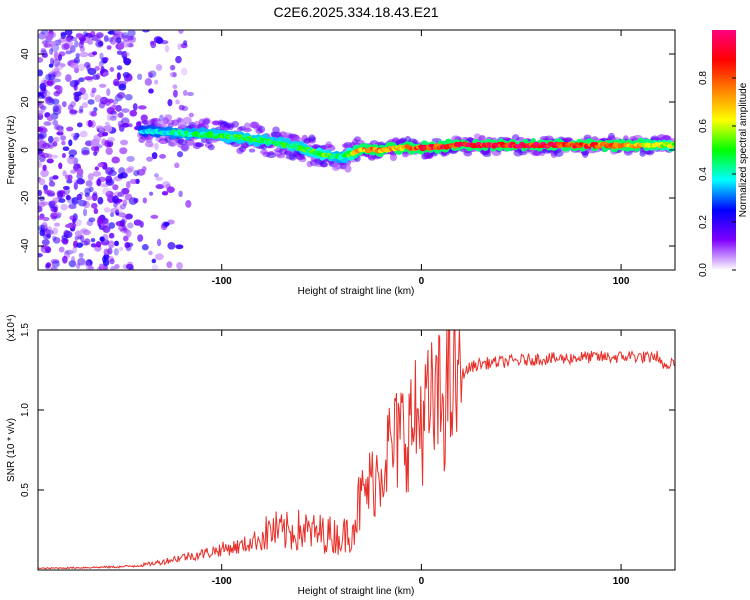  What do you see at coordinates (25, 330) in the screenshot?
I see `y-tick-label: 1.5` at bounding box center [25, 330].